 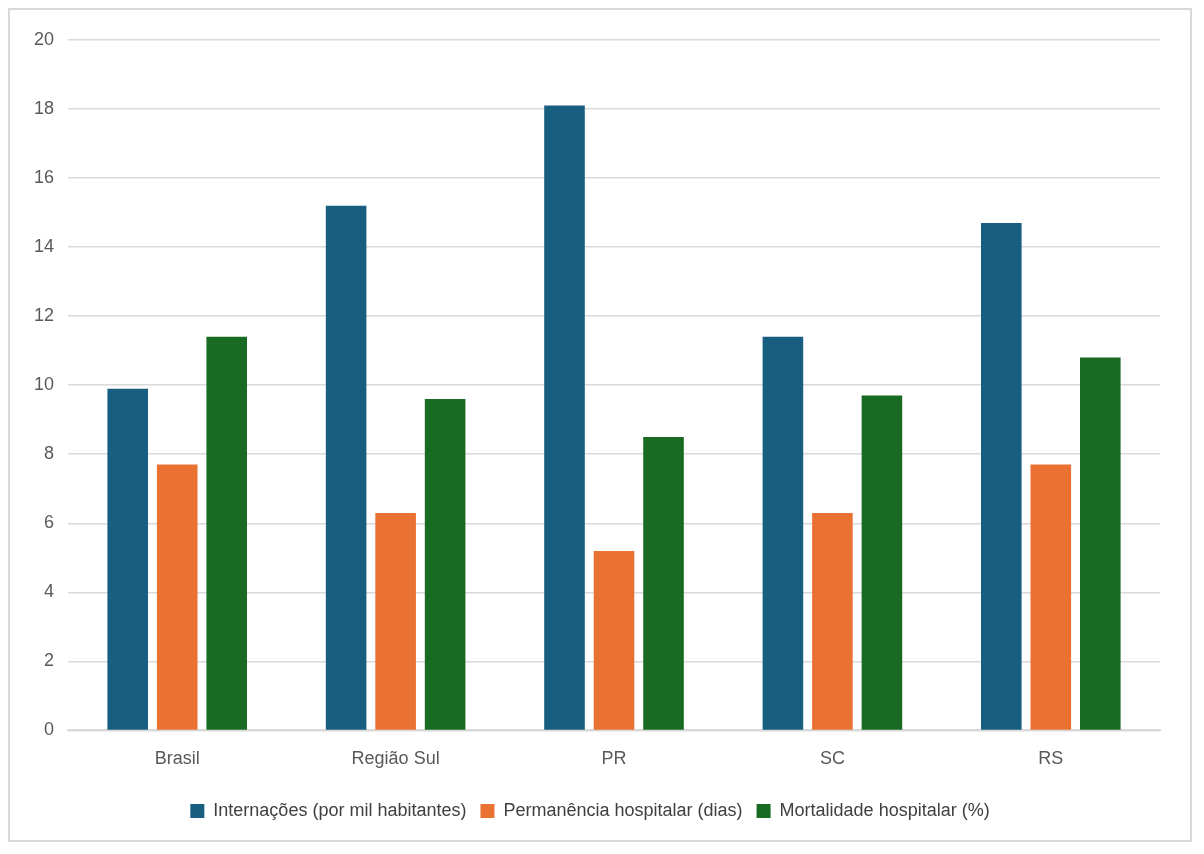 What do you see at coordinates (177, 758) in the screenshot?
I see `x-tick-label: Brasil` at bounding box center [177, 758].